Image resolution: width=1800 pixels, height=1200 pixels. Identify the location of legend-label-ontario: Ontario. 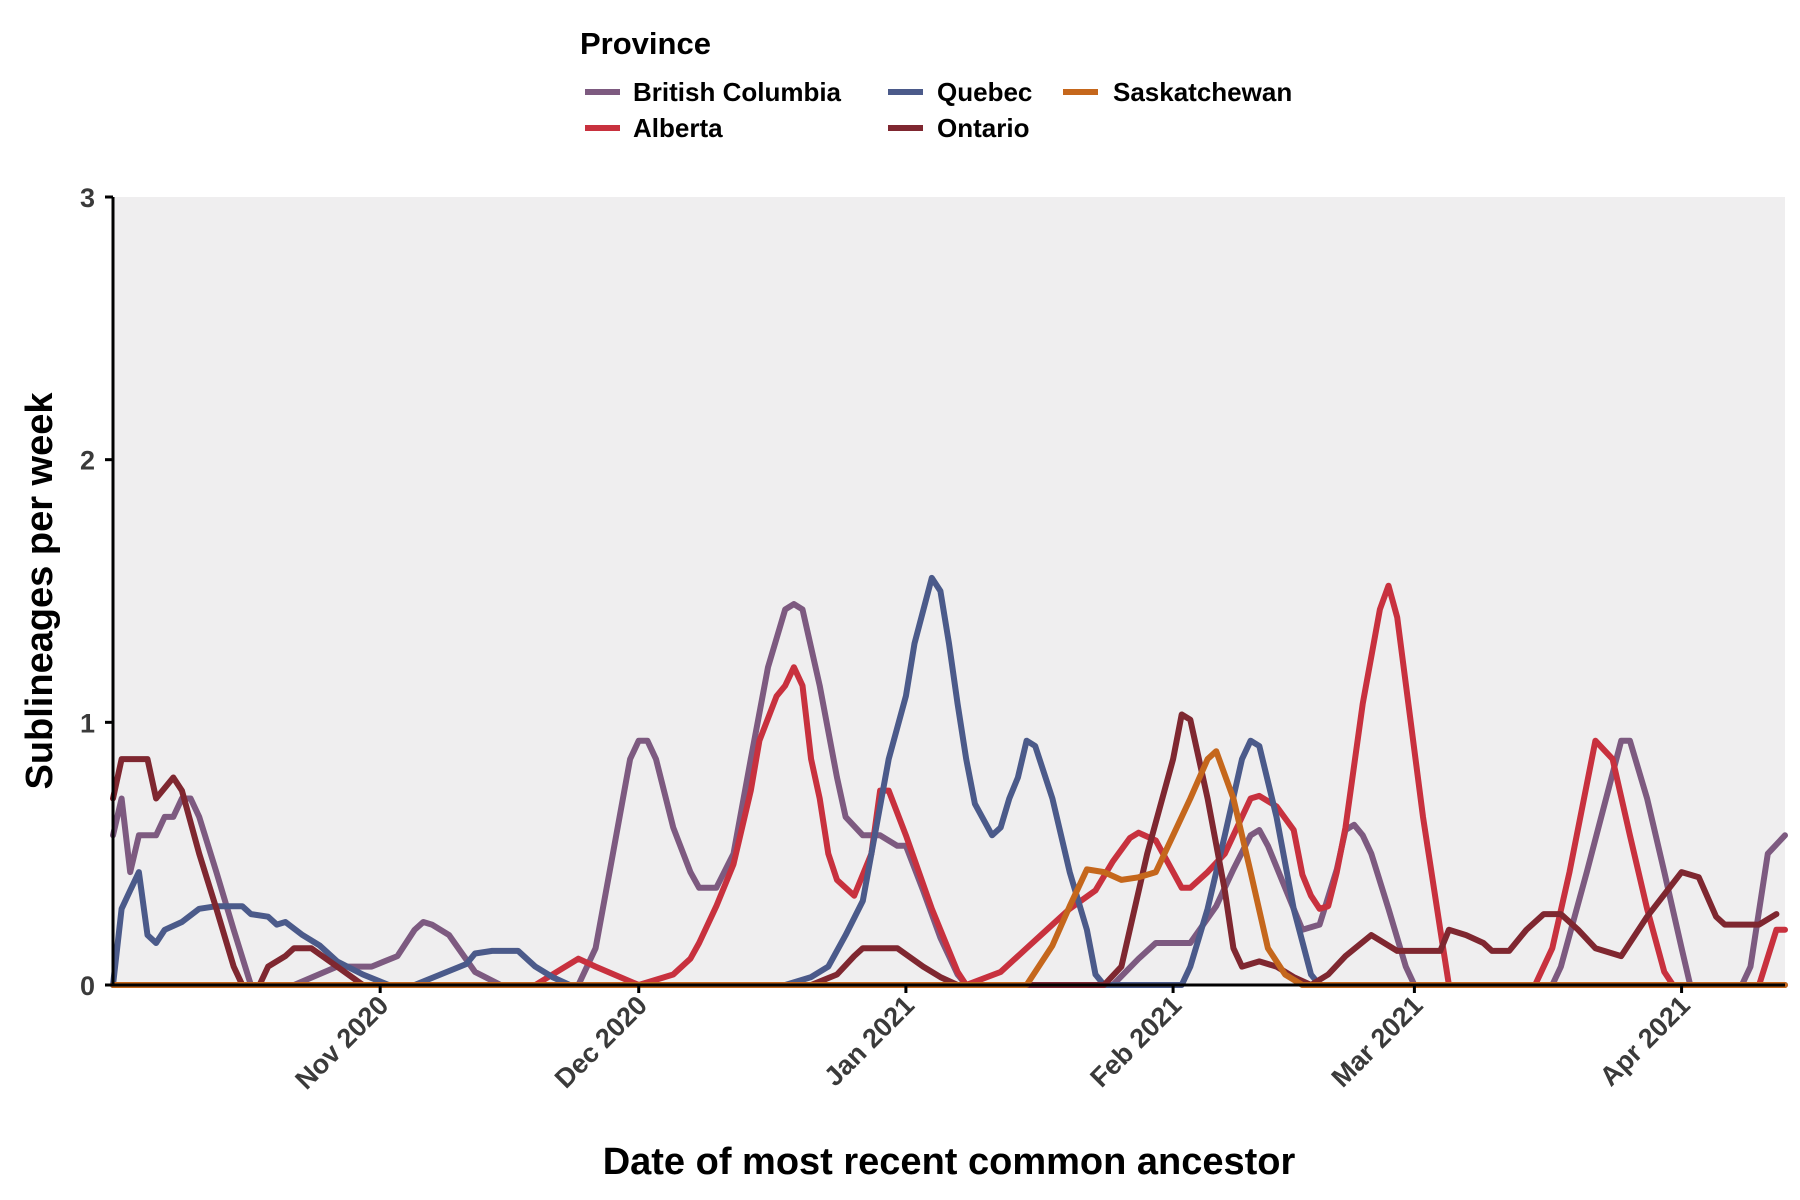
(983, 128).